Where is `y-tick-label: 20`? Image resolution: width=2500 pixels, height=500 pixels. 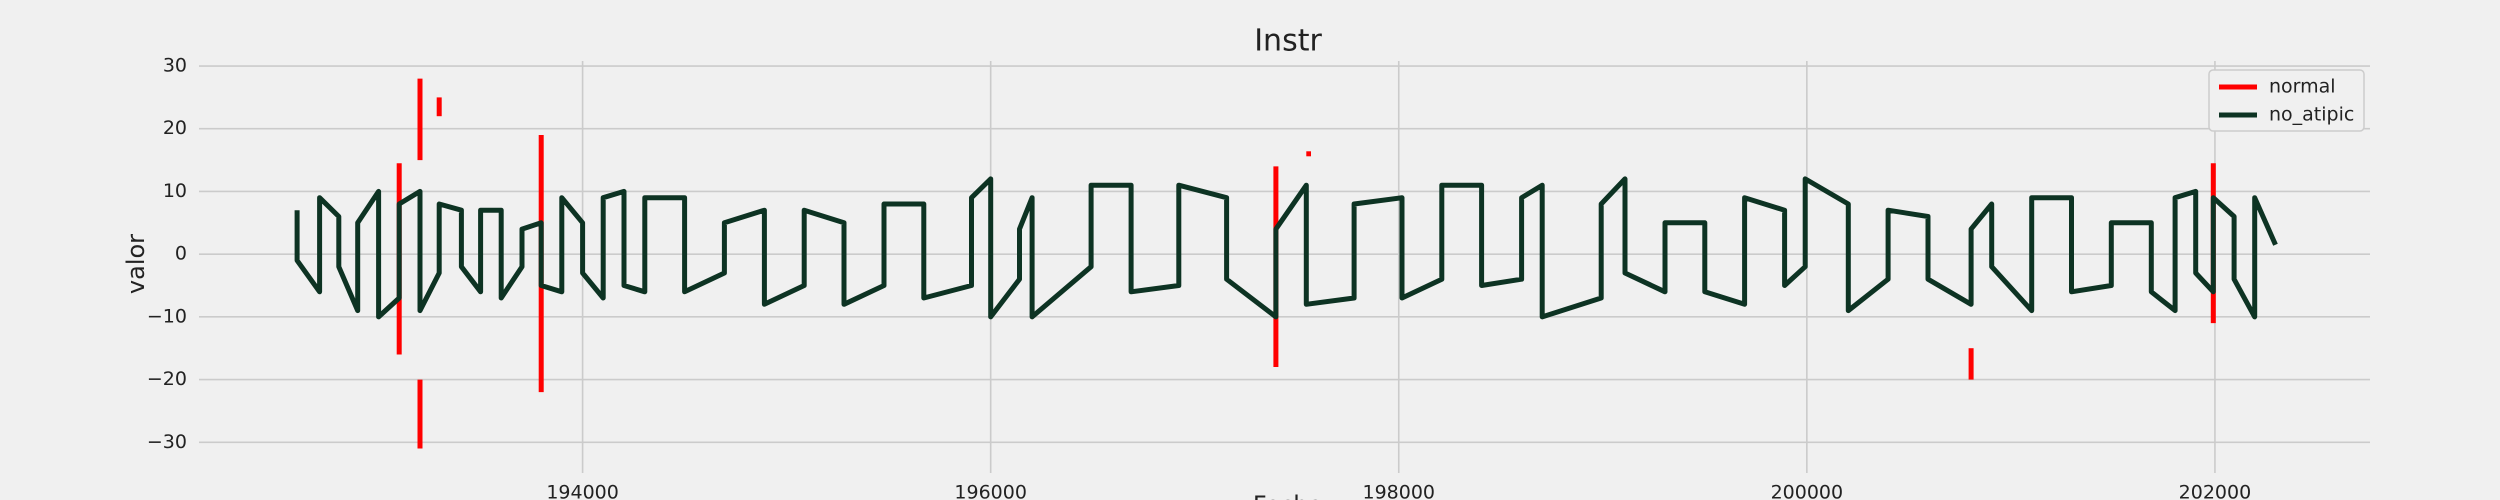
y-tick-label: 20 is located at coordinates (175, 128).